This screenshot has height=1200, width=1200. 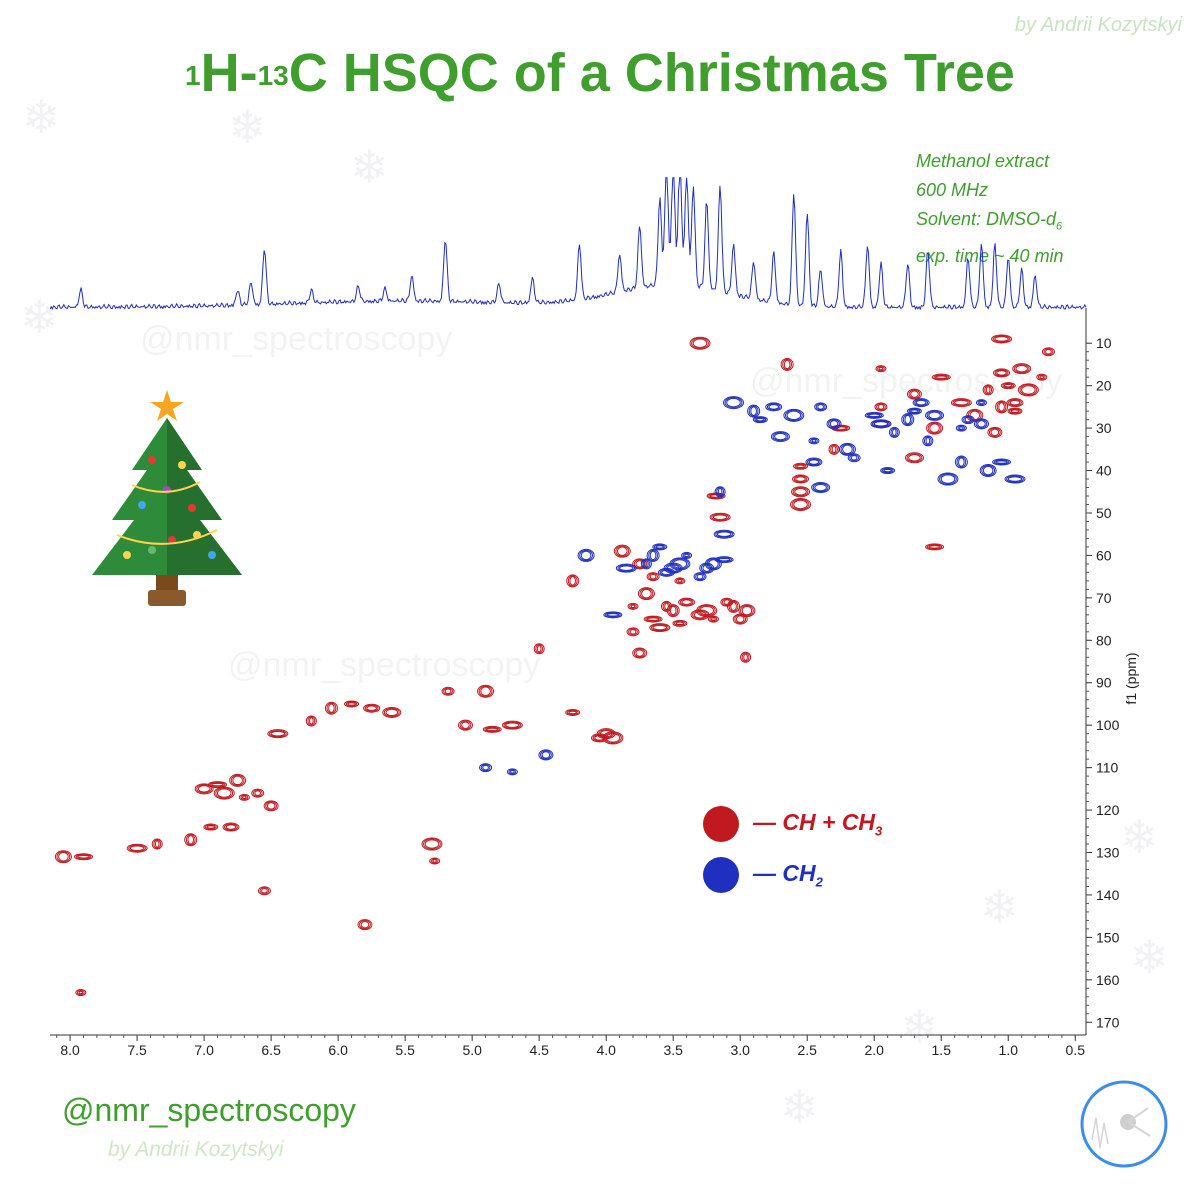 I want to click on y-axis-label: f1 (ppm), so click(x=1131, y=678).